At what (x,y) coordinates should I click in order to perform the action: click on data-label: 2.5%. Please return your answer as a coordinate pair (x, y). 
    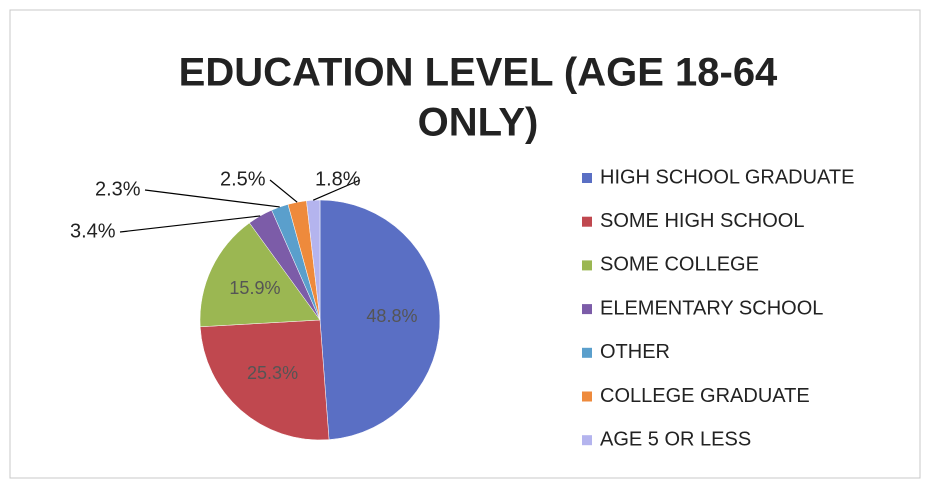
    Looking at the image, I should click on (243, 179).